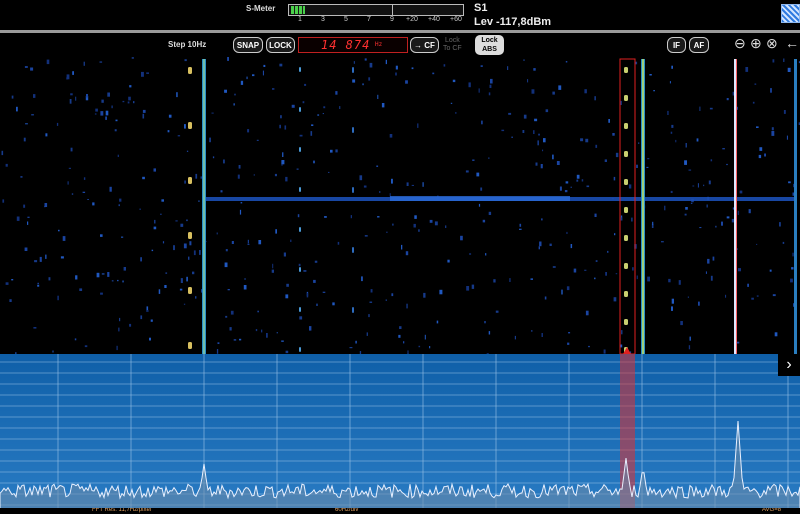 The image size is (800, 514). Describe the element at coordinates (699, 45) in the screenshot. I see `af-button: AF` at that location.